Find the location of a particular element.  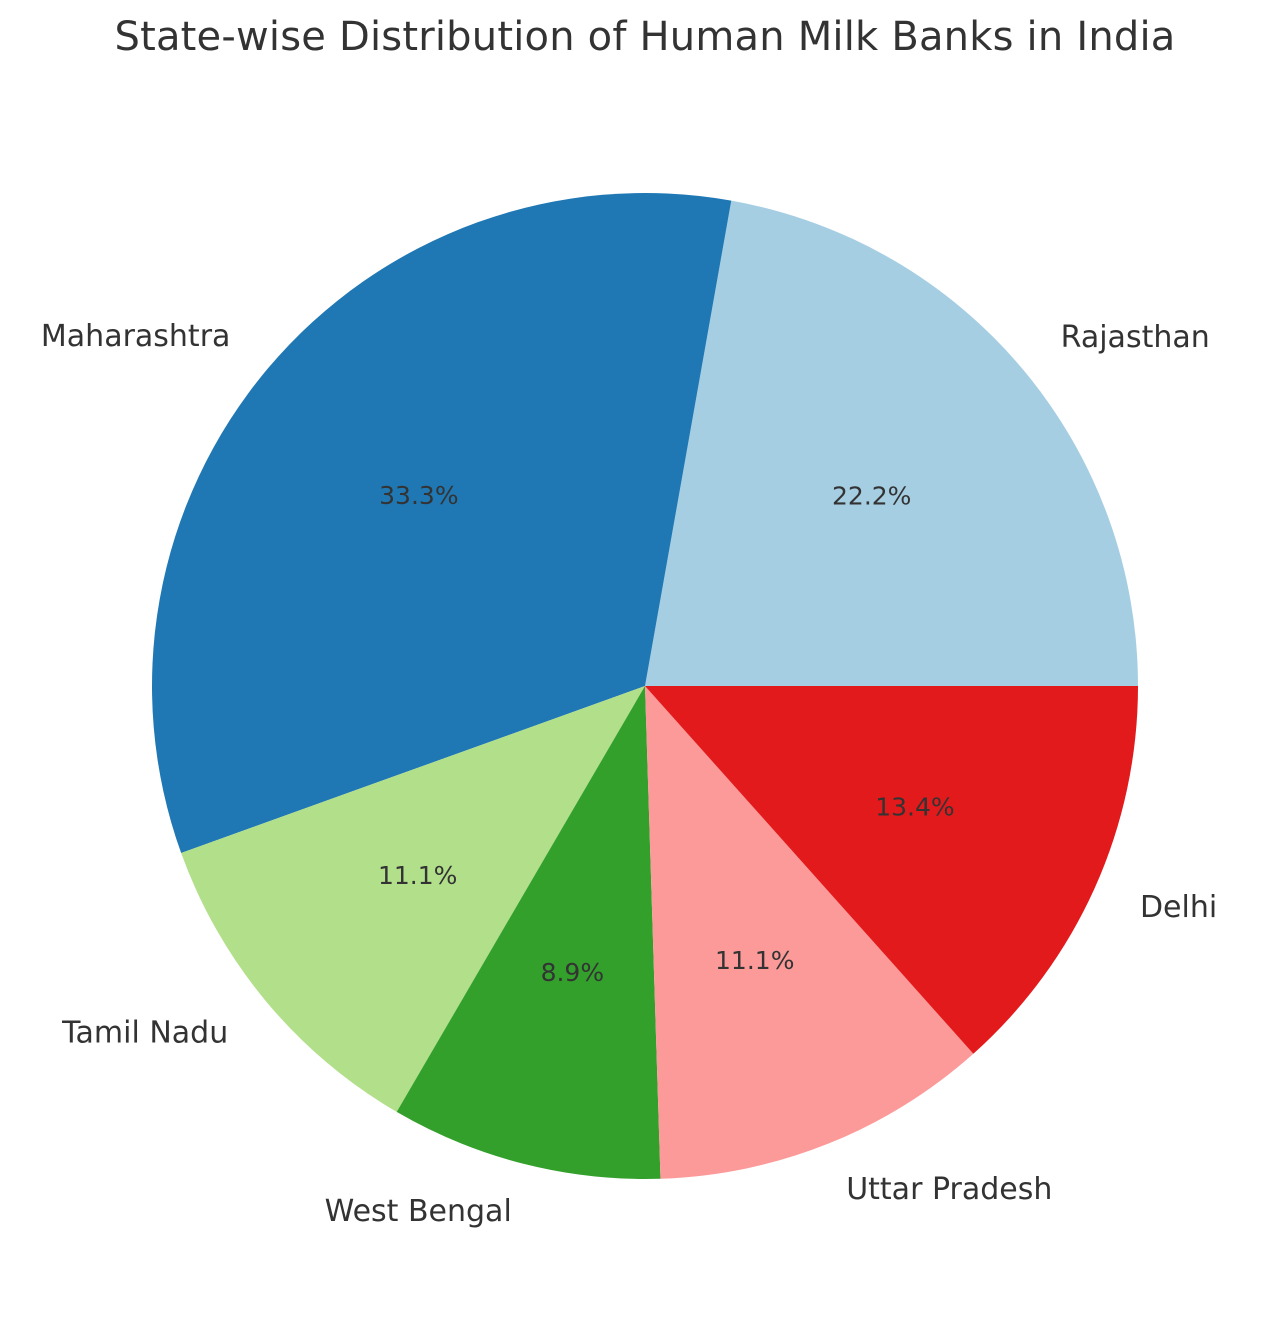

slice-percent-tamil-nadu: 11.1% is located at coordinates (417, 875).